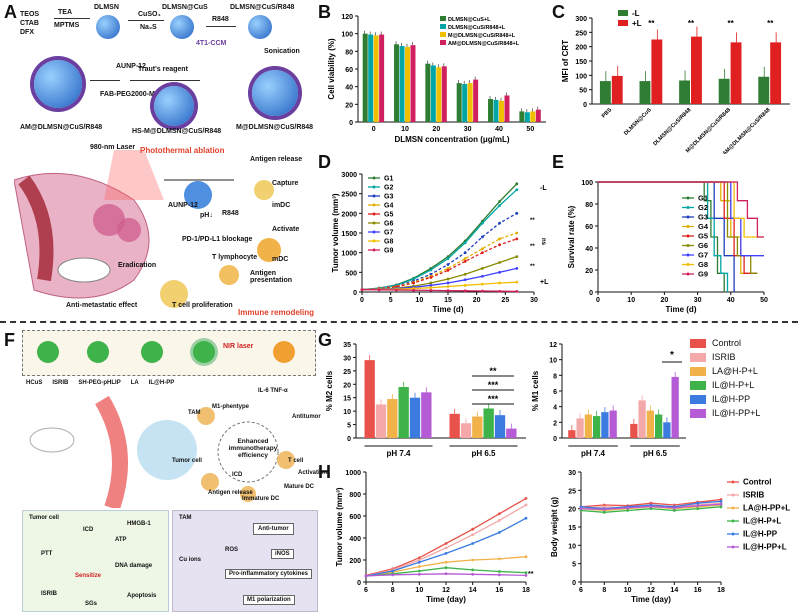 The width and height of the screenshot is (798, 615). What do you see at coordinates (703, 255) in the screenshot?
I see `legend-label: G7` at bounding box center [703, 255].